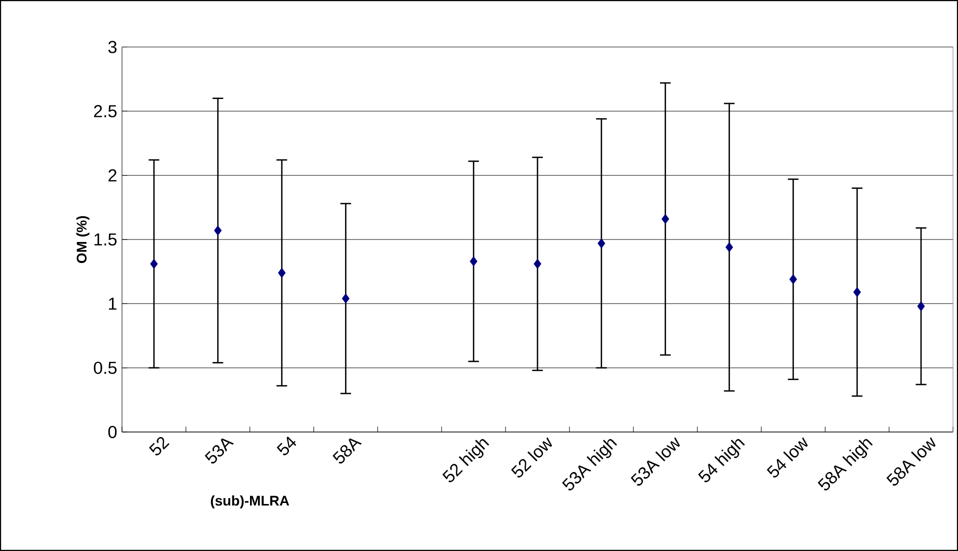  What do you see at coordinates (105, 368) in the screenshot?
I see `y-tick-label: 0.5` at bounding box center [105, 368].